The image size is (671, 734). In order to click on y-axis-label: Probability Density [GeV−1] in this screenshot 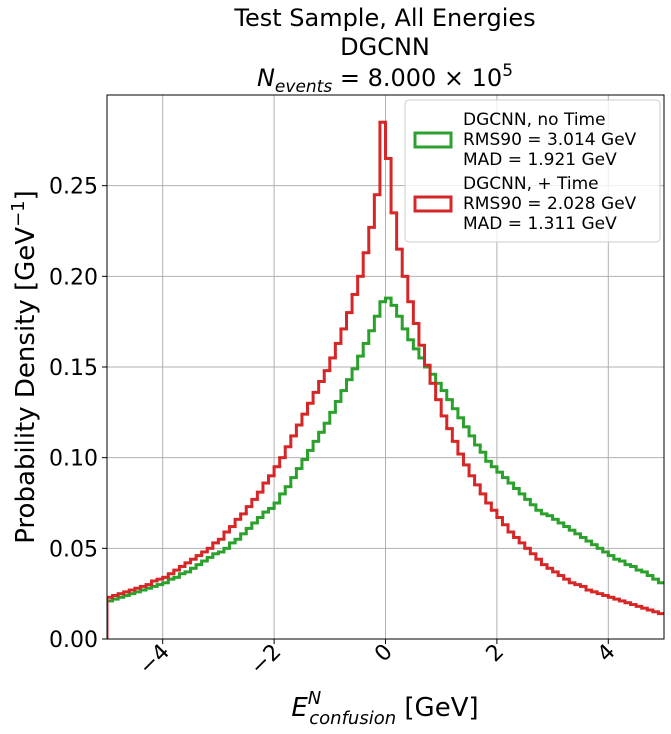, I will do `click(24, 367)`.